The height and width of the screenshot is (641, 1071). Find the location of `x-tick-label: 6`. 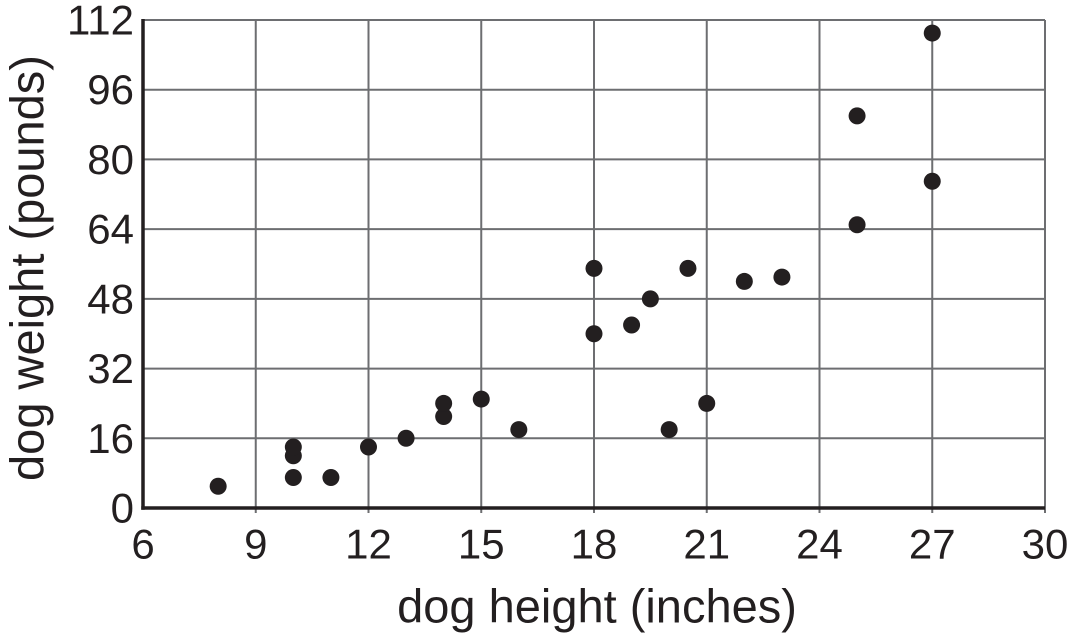

x-tick-label: 6 is located at coordinates (142, 544).